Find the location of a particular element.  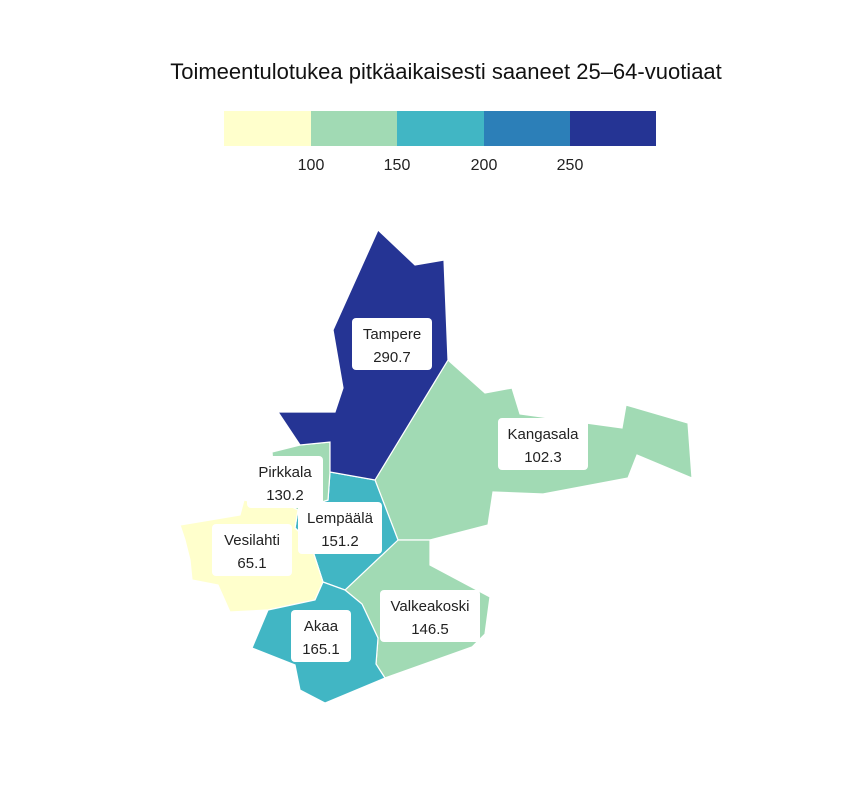

label-valkeakoski: Valkeakoski 146.5 is located at coordinates (430, 616).